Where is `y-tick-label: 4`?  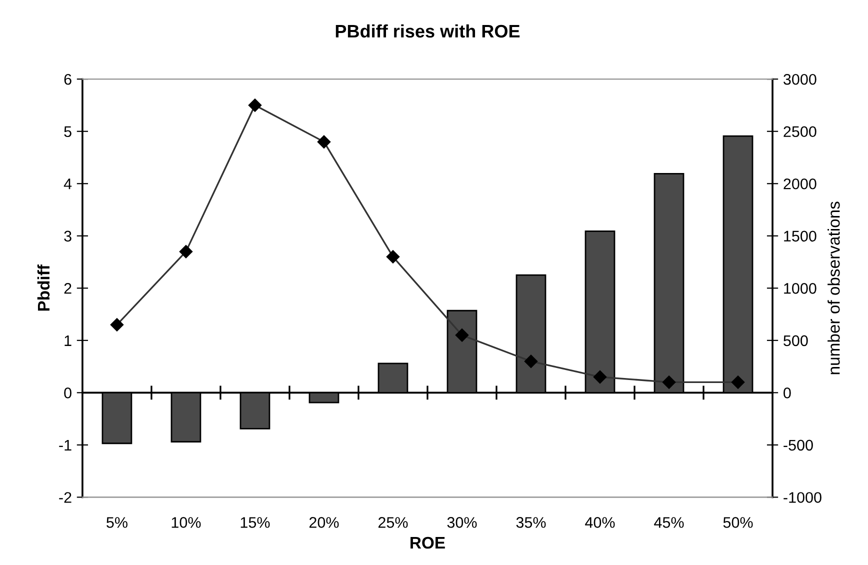
y-tick-label: 4 is located at coordinates (68, 184).